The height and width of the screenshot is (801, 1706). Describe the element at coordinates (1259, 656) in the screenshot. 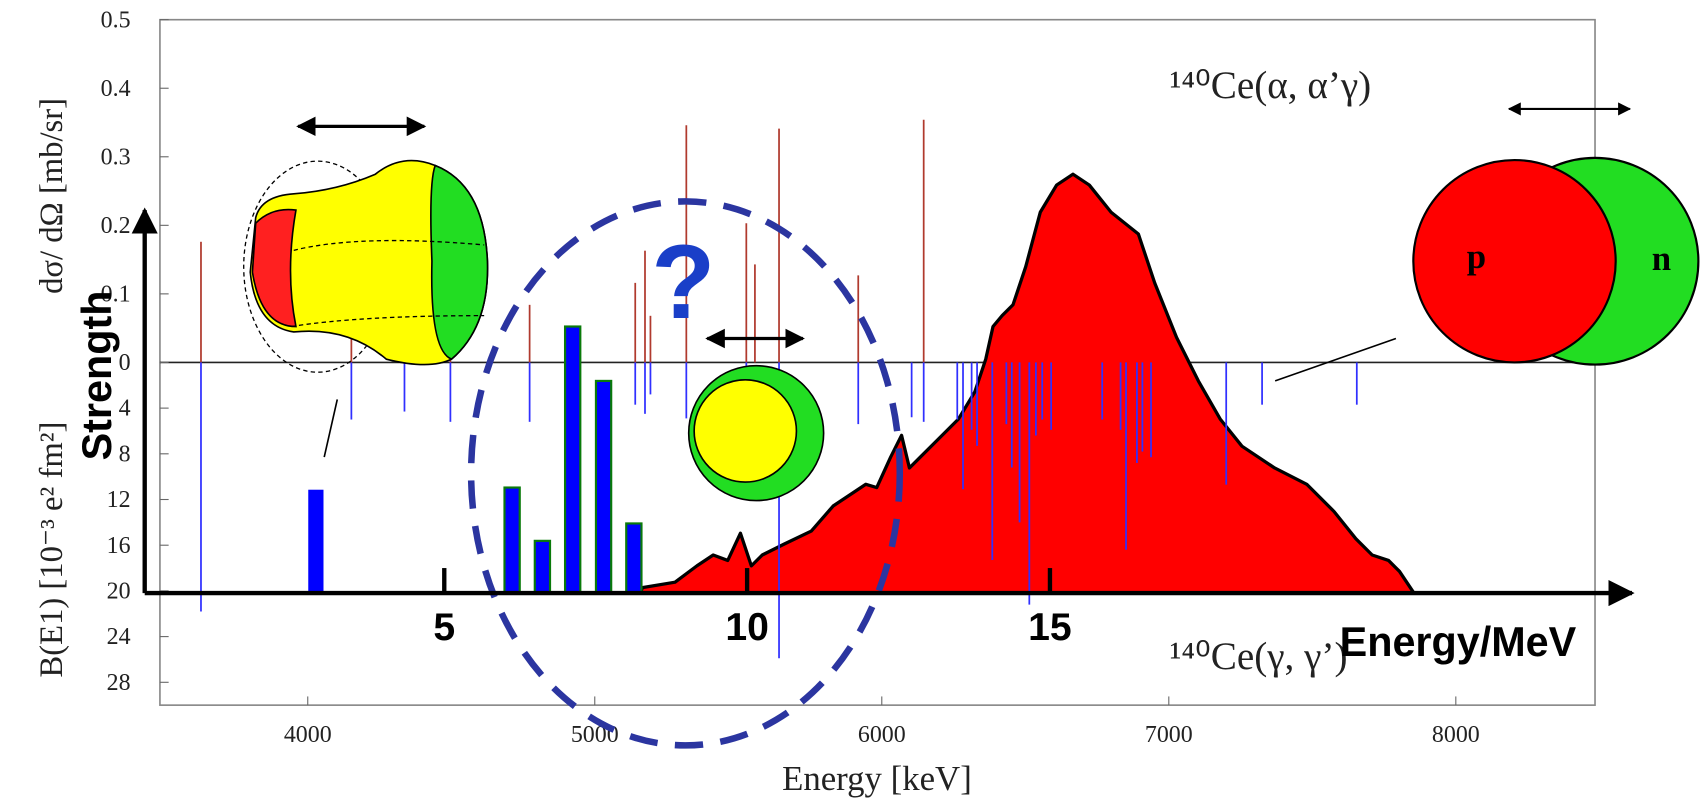

I see `annotation: ¹⁴⁰Ce(γ, γ’)` at that location.